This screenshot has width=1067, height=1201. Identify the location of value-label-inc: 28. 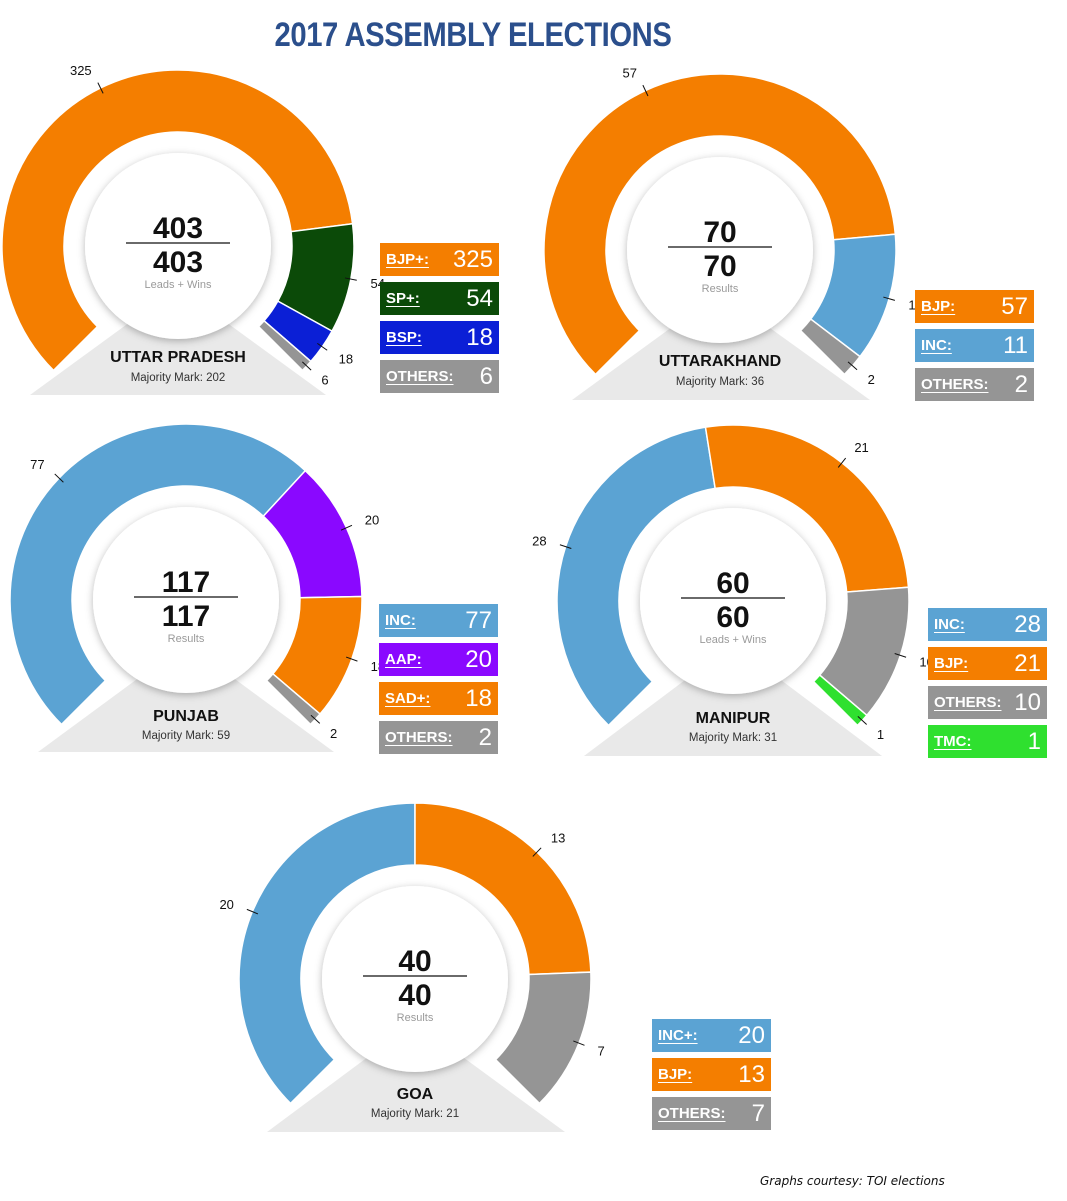
(539, 540).